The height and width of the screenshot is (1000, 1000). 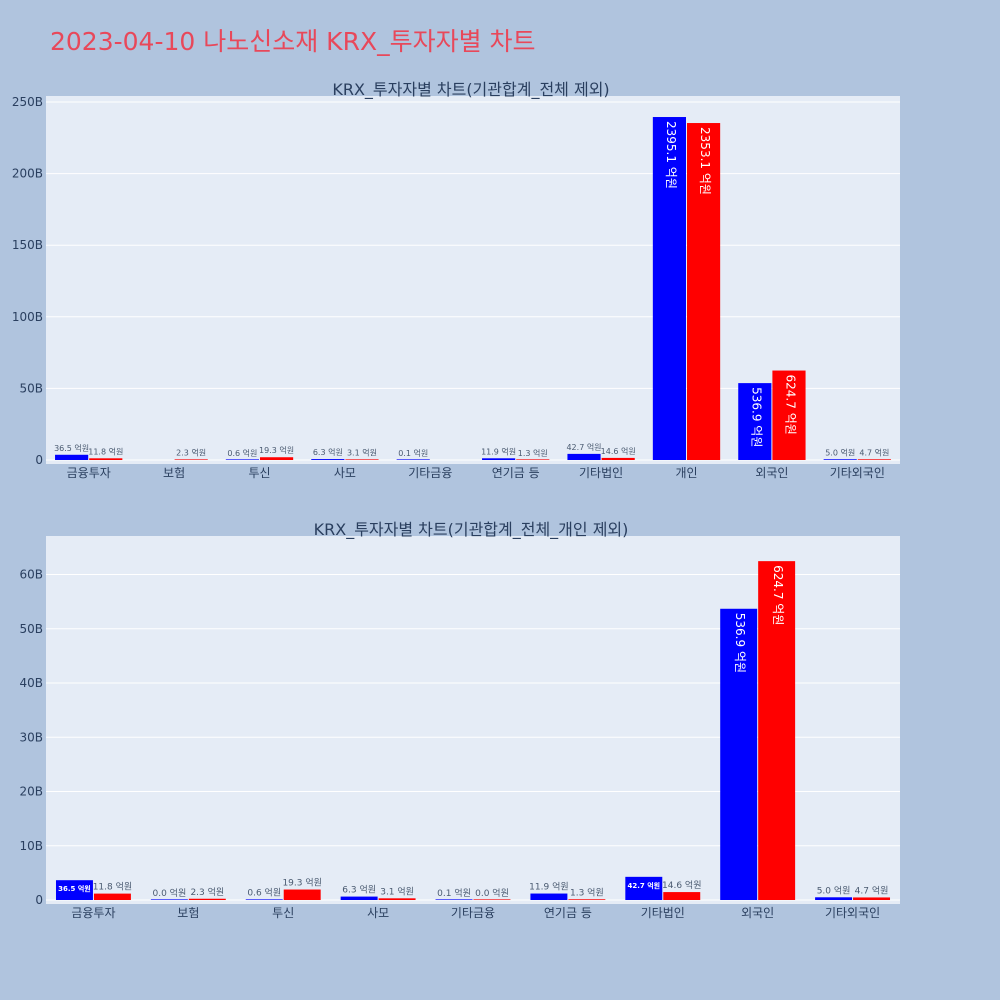 What do you see at coordinates (471, 530) in the screenshot?
I see `chart-title: KRX_투자자별 차트(기관합계_전체_개인 제외)` at bounding box center [471, 530].